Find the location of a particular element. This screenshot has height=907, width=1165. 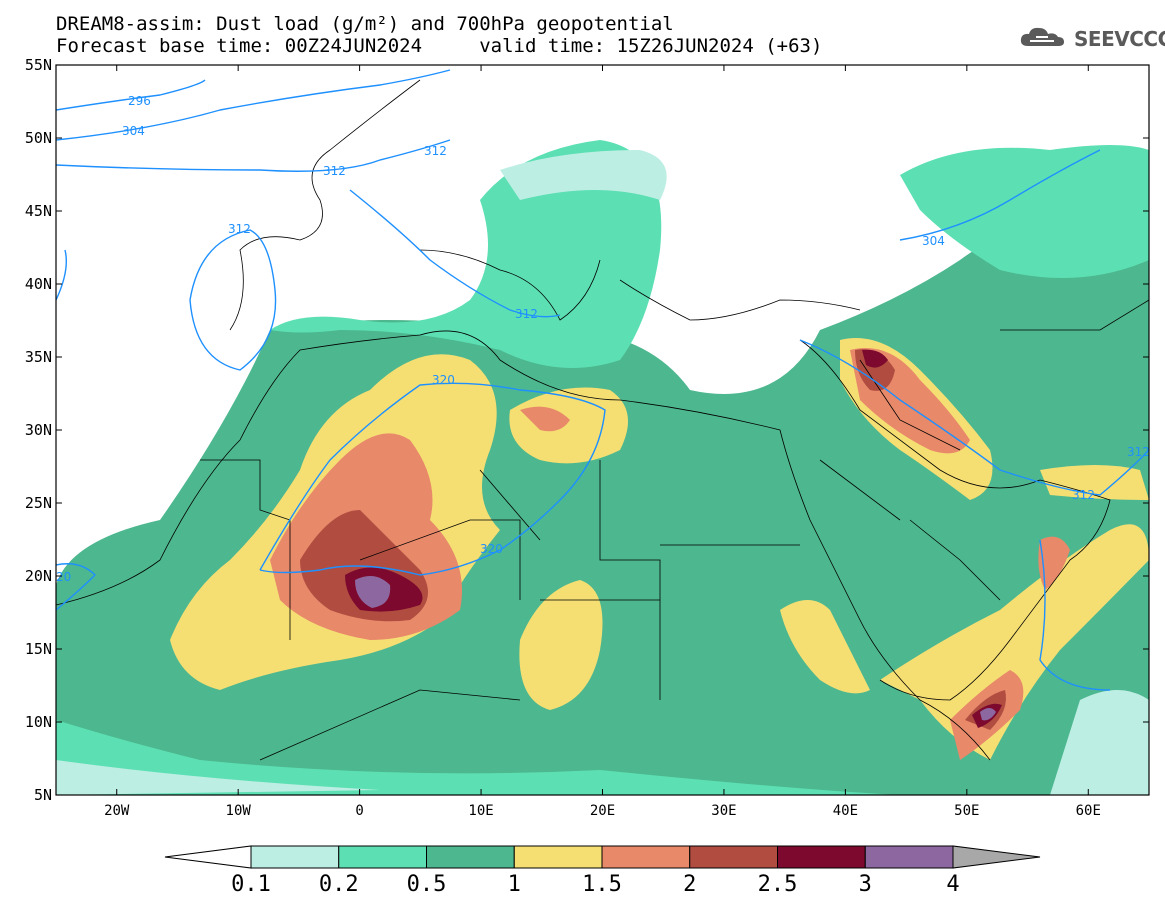

colorbar-label: 2 is located at coordinates (689, 884).